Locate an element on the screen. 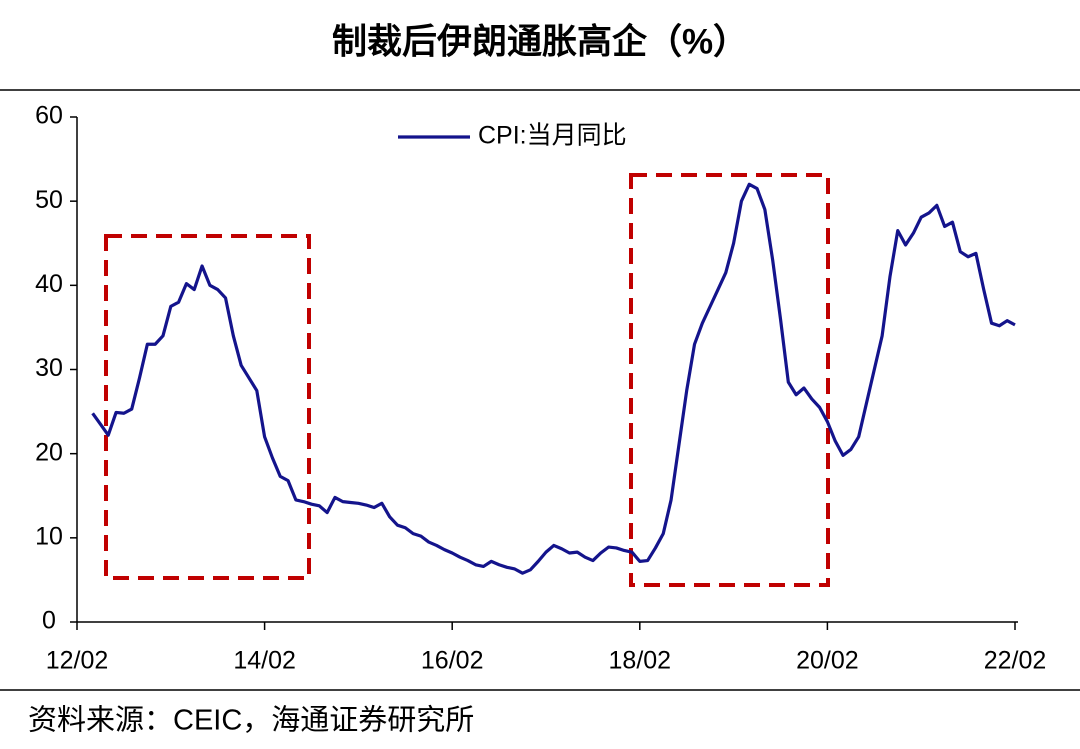 The height and width of the screenshot is (749, 1080). legend-label: CPI:当月同比 is located at coordinates (552, 136).